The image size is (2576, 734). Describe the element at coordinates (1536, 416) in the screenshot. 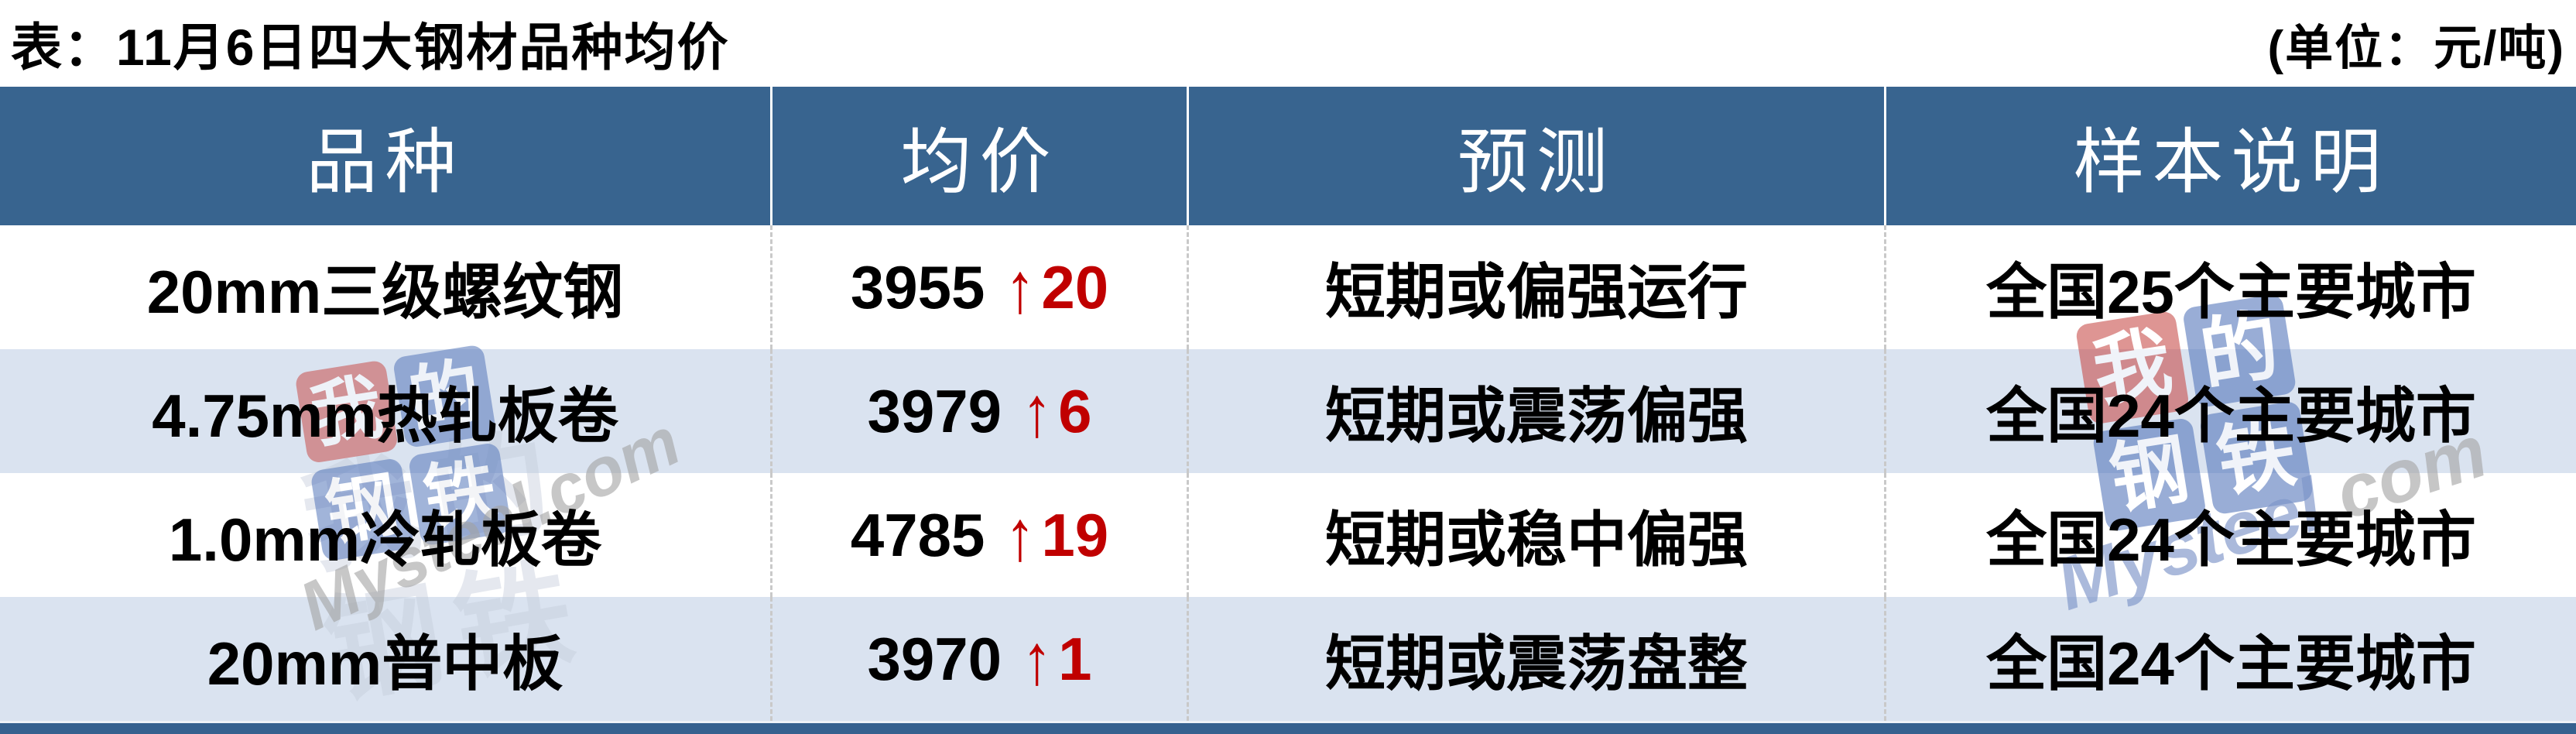

I see `forecast-cell: 短期或震荡偏强` at that location.